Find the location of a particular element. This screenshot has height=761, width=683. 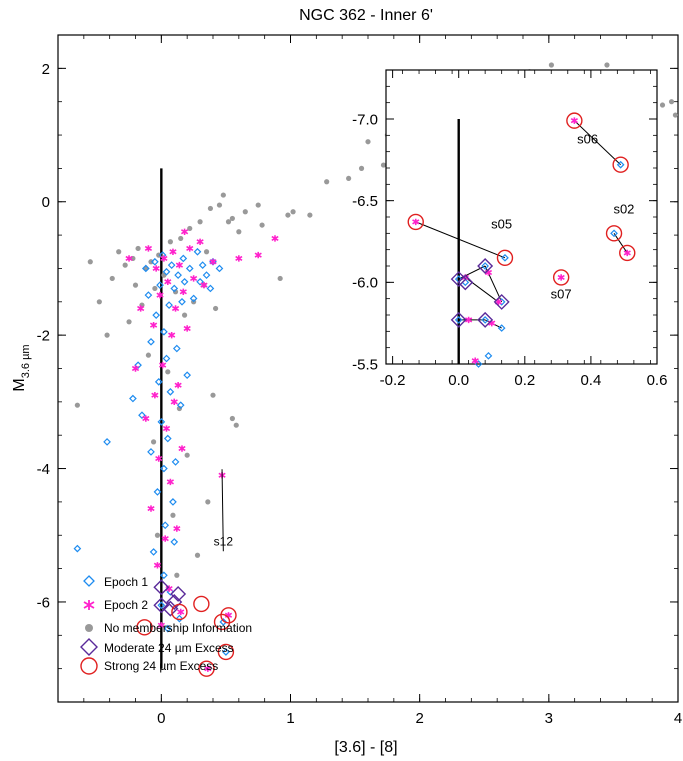

inset-annotation-label: s07 is located at coordinates (561, 294).